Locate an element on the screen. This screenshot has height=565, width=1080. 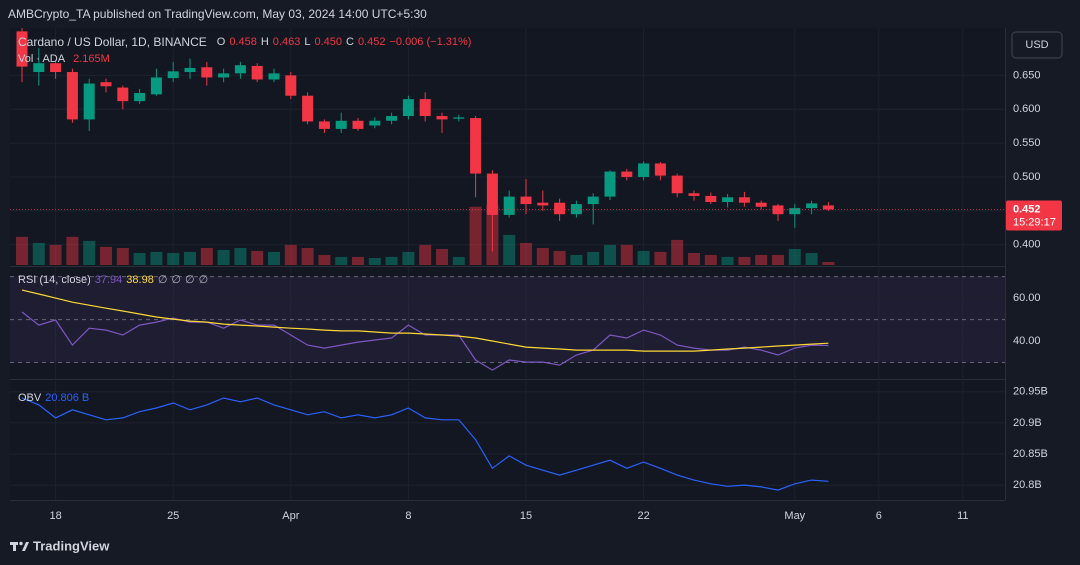
y-tick-label: 20.95B is located at coordinates (1030, 392).